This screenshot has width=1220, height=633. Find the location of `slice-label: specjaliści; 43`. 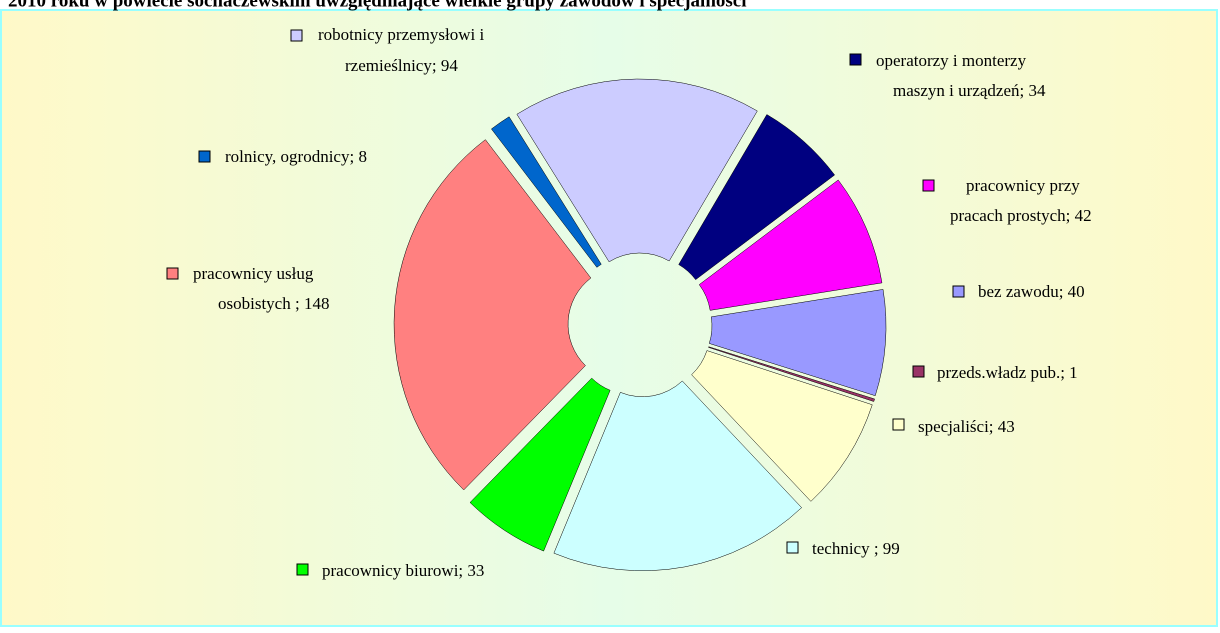

slice-label: specjaliści; 43 is located at coordinates (966, 426).